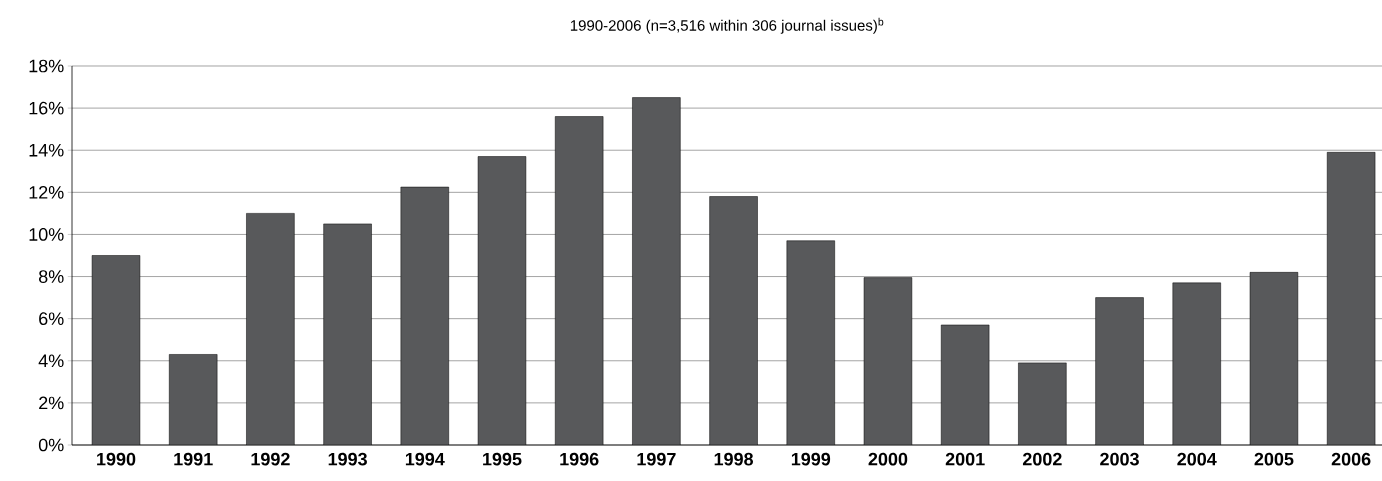  What do you see at coordinates (888, 459) in the screenshot?
I see `x-tick-label: 2000` at bounding box center [888, 459].